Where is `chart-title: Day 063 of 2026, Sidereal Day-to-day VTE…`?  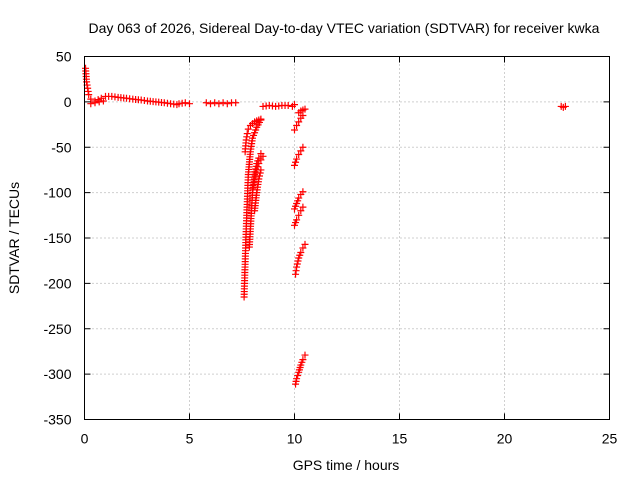
chart-title: Day 063 of 2026, Sidereal Day-to-day VTE… is located at coordinates (344, 28).